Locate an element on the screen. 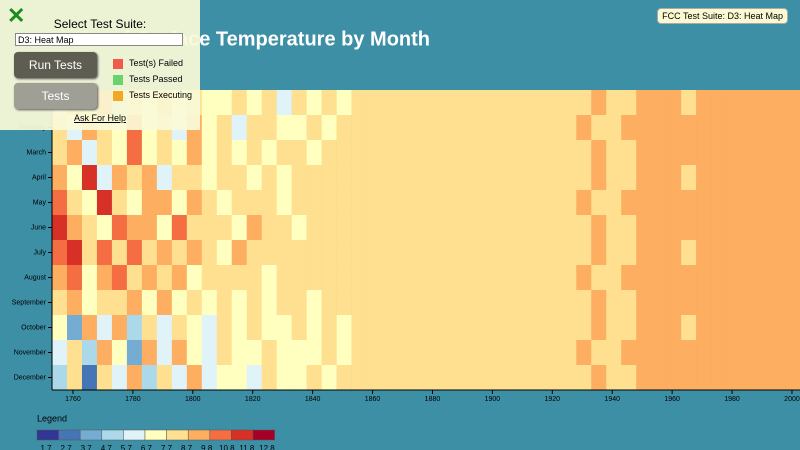  run-tests-button: Run Tests is located at coordinates (55, 65).